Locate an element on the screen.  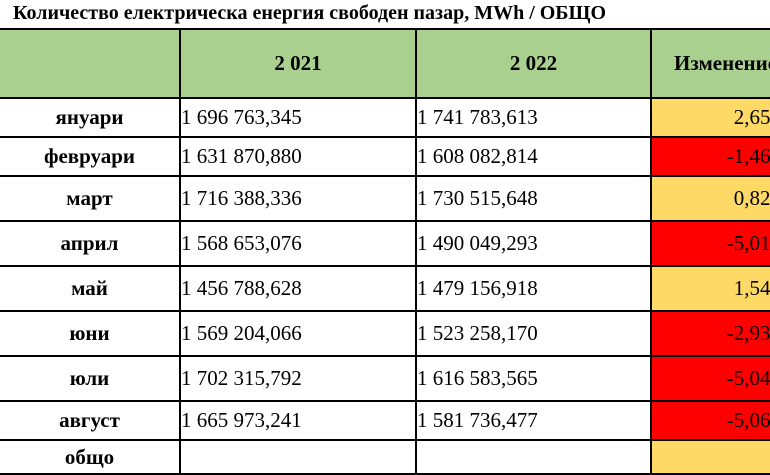
month-cell: януари is located at coordinates (90, 117).